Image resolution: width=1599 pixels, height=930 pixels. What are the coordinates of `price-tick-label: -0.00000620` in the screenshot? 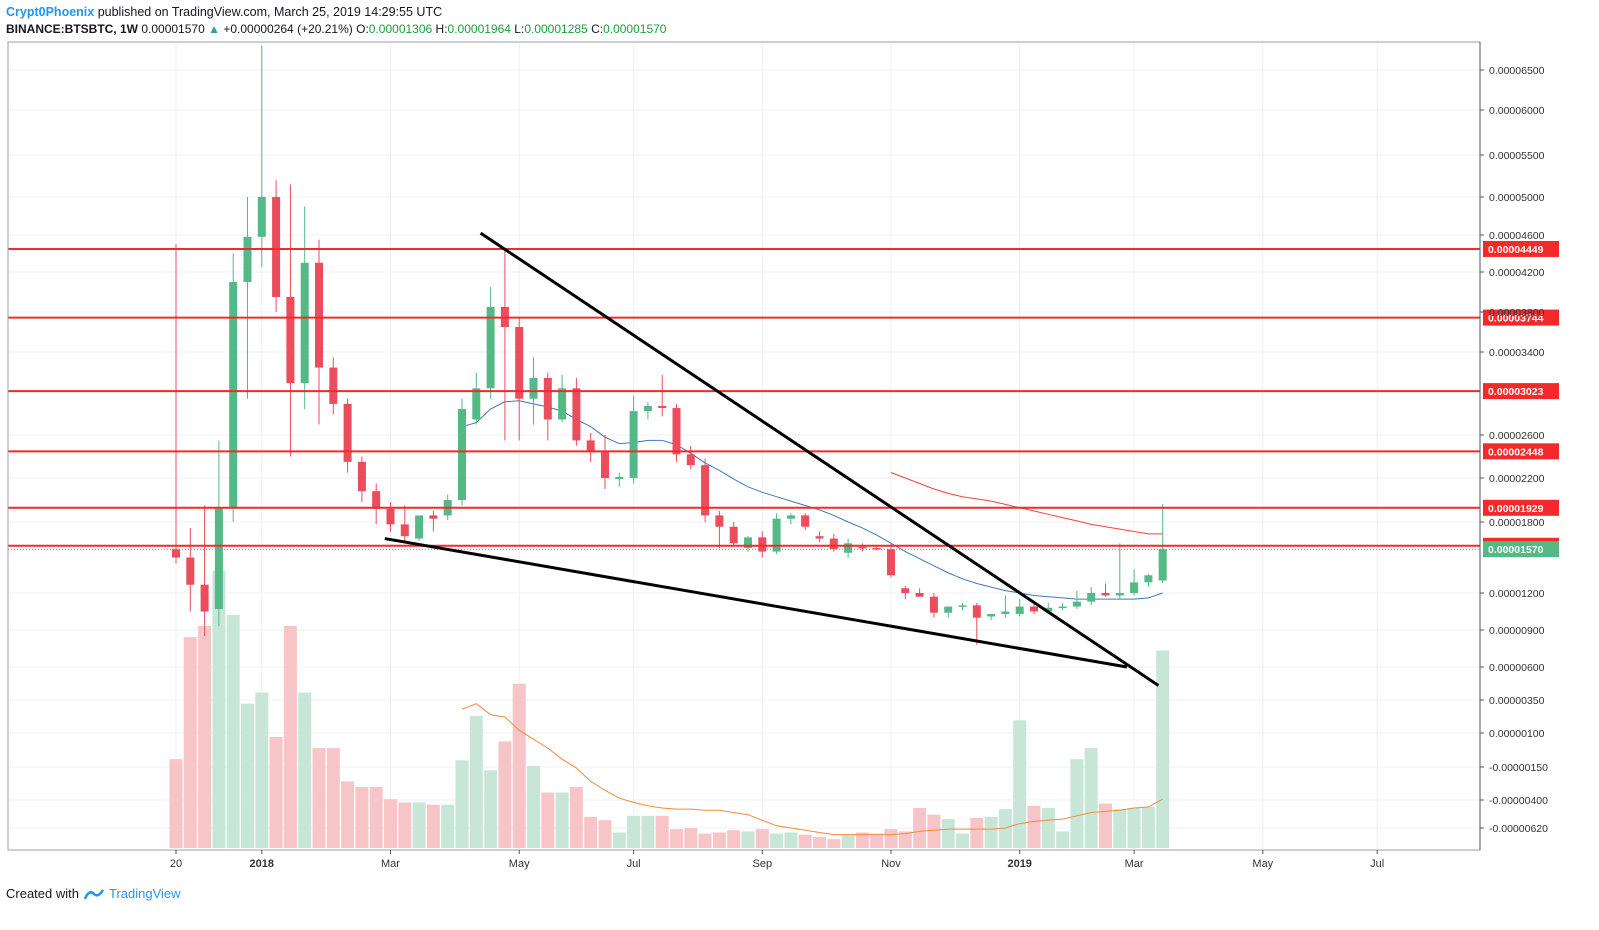 It's located at (1518, 829).